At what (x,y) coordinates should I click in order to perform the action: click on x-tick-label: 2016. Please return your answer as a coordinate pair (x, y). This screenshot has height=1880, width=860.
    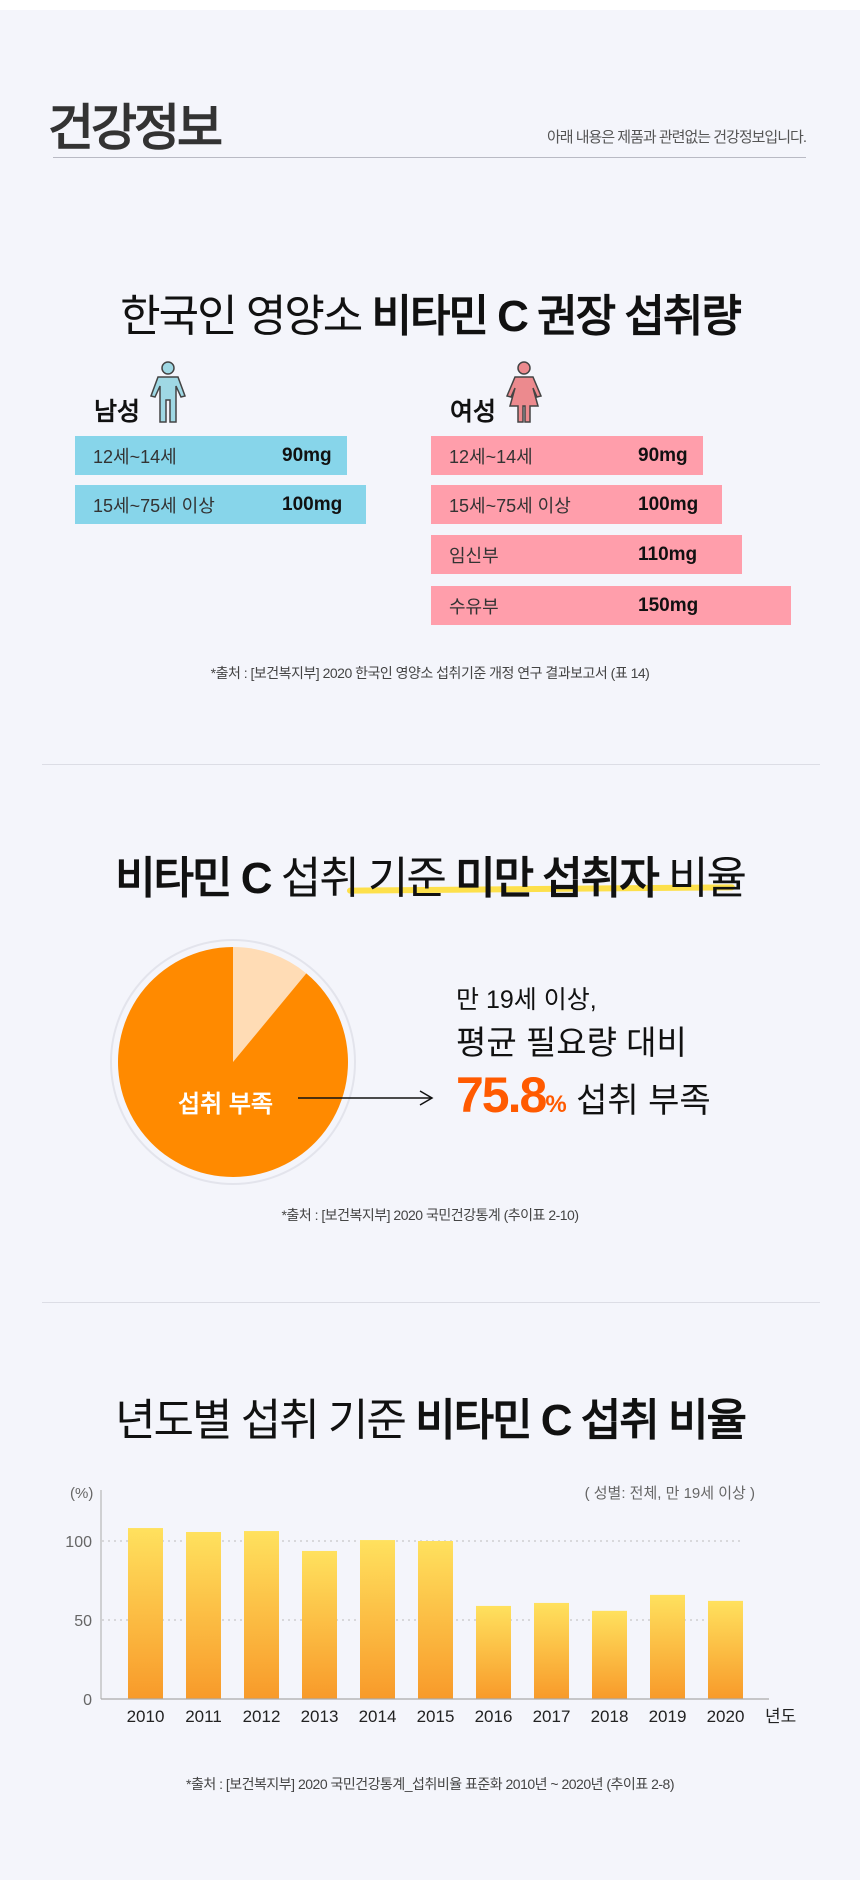
    Looking at the image, I should click on (494, 1716).